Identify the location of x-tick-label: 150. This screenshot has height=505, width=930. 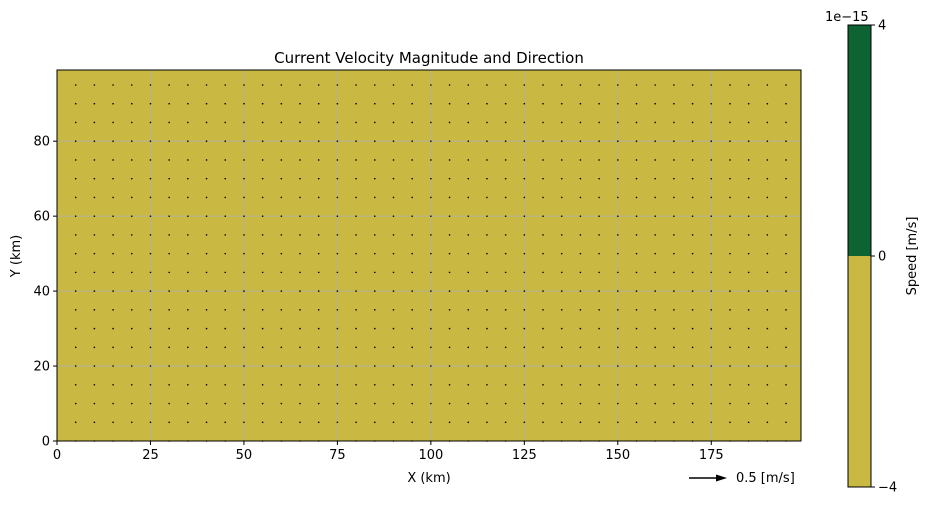
(617, 455).